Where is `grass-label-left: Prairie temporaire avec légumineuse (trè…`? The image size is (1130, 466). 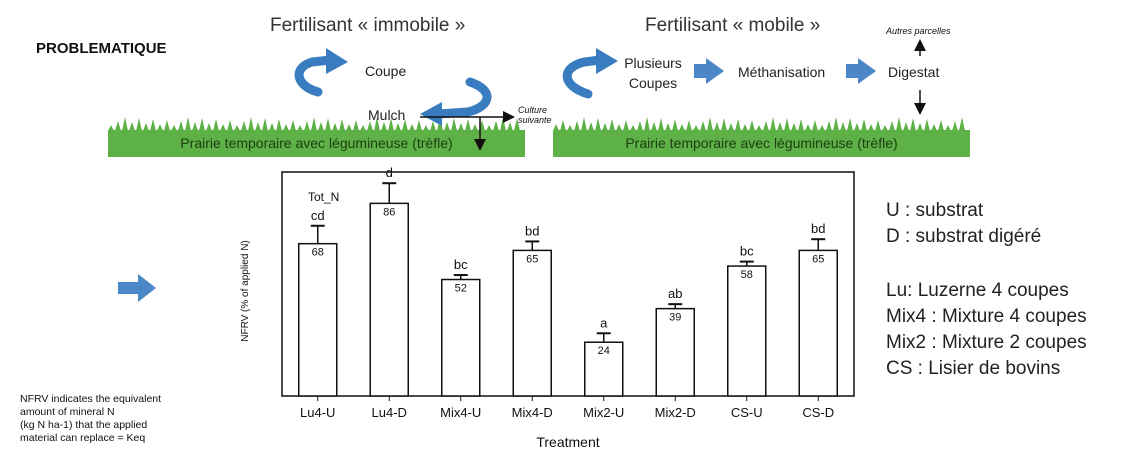
grass-label-left: Prairie temporaire avec légumineuse (trè… is located at coordinates (316, 143).